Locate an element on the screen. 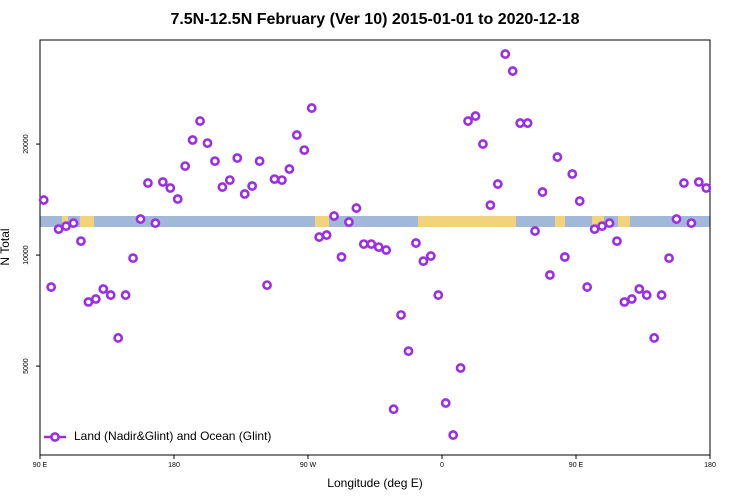 The height and width of the screenshot is (500, 750). y-tick-label: 20000 is located at coordinates (26, 144).